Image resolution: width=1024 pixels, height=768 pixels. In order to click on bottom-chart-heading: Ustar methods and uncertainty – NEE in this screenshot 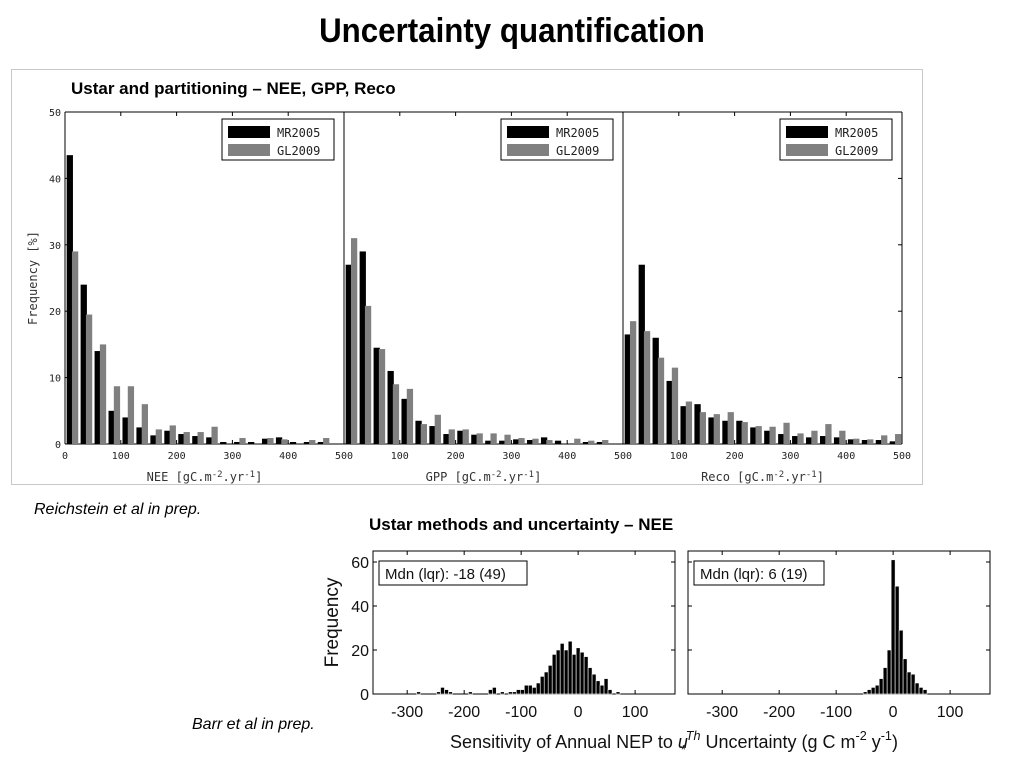, I will do `click(521, 524)`.